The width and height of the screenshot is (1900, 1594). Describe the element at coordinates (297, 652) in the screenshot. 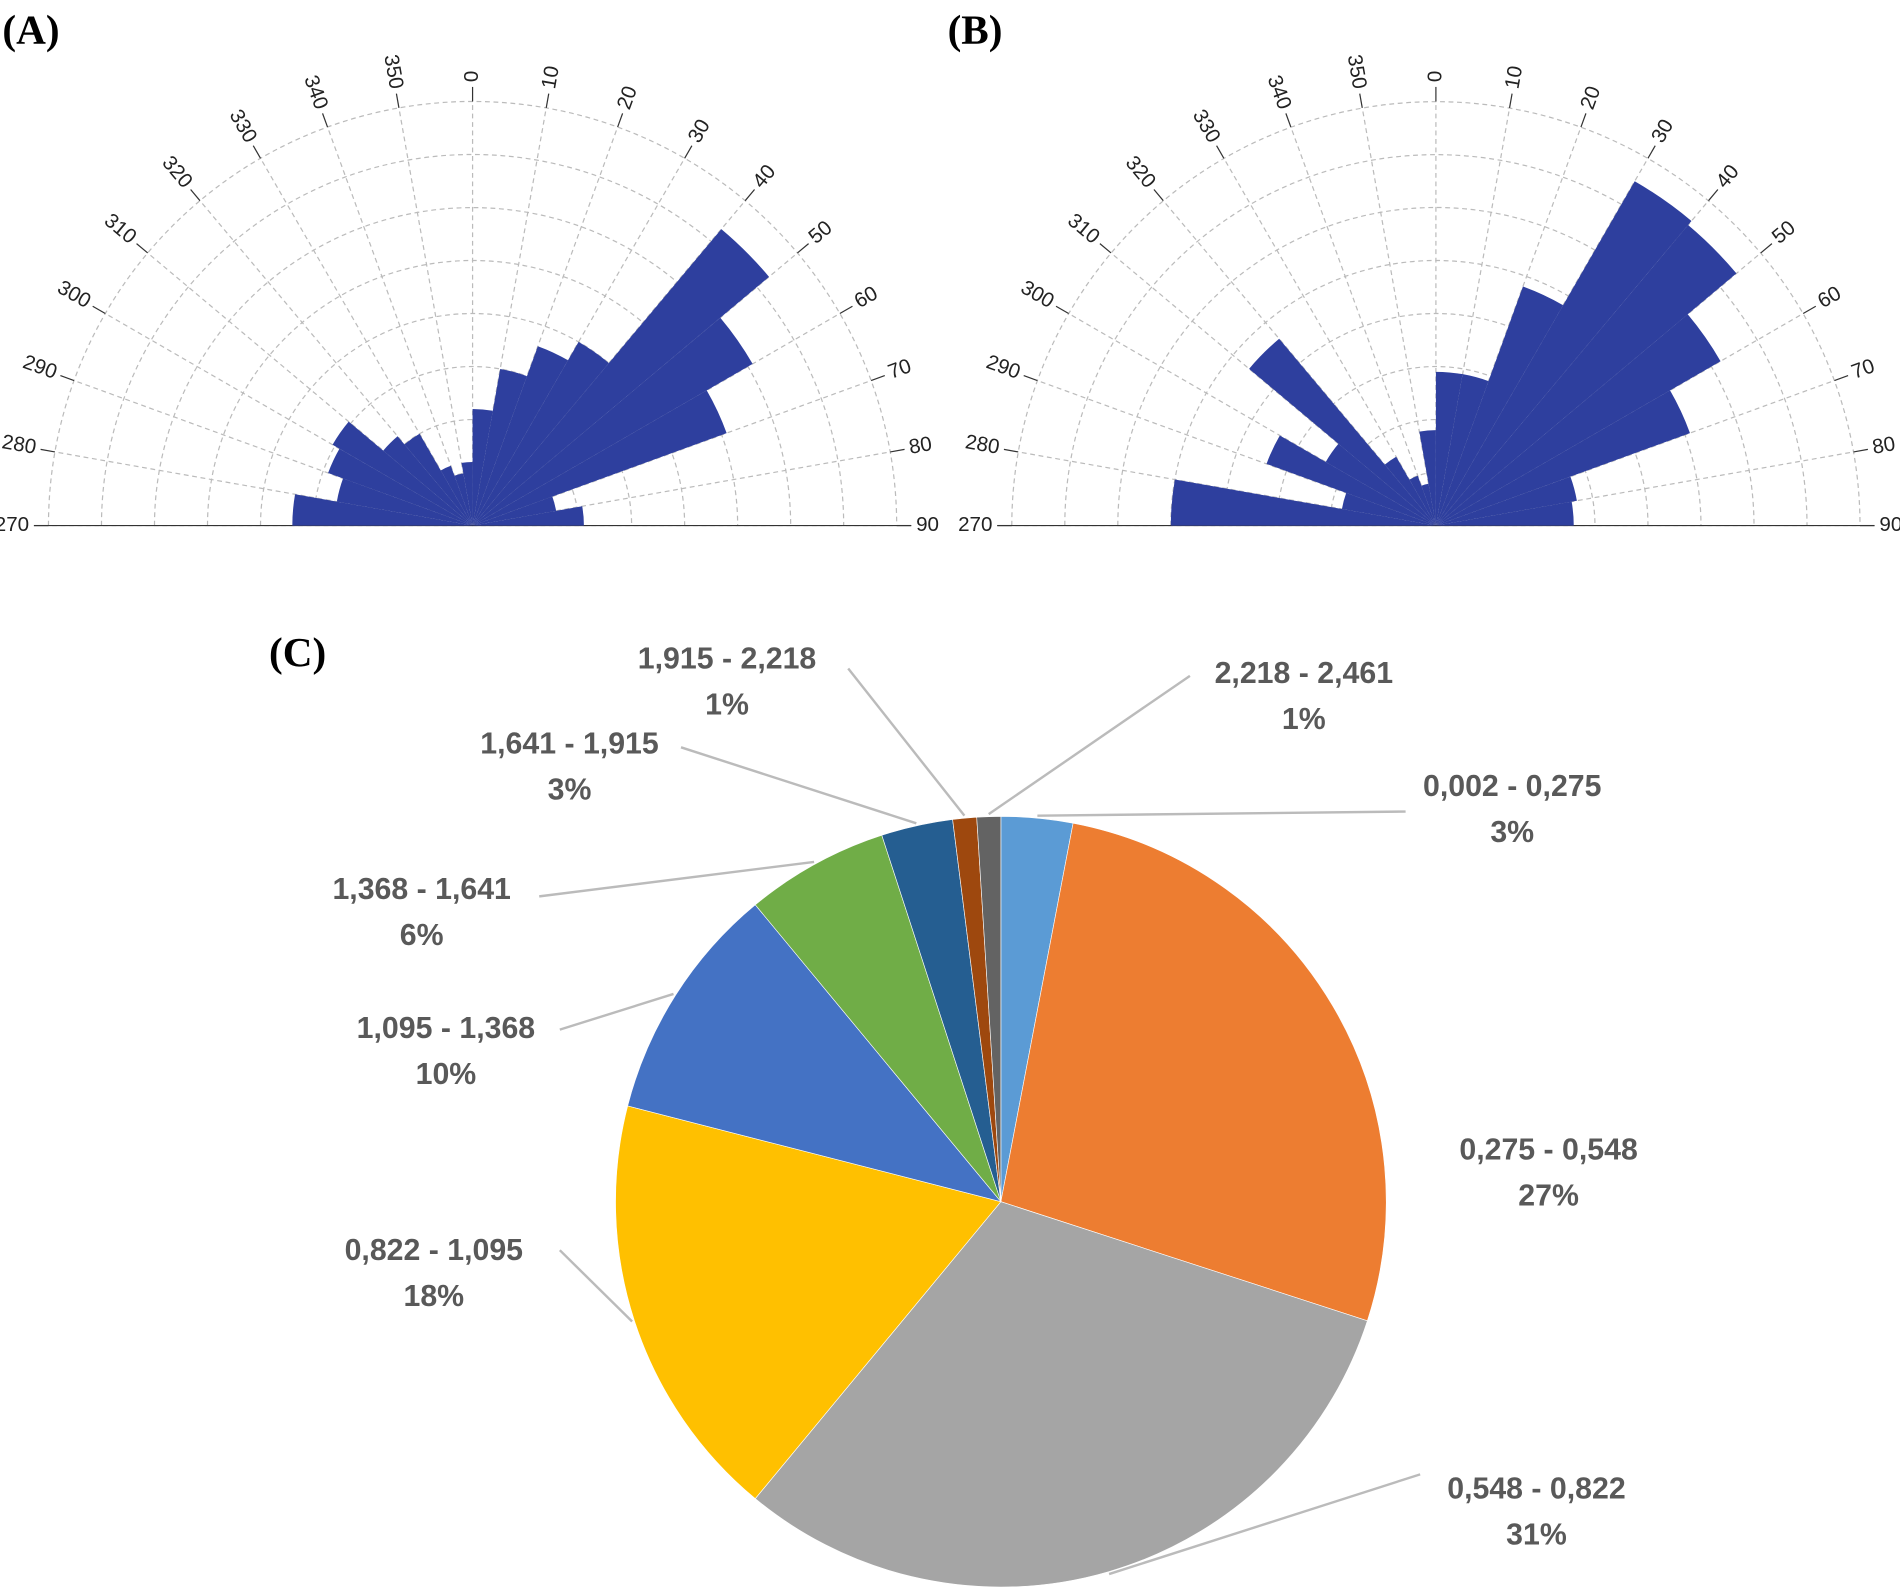

I see `panel-title: (C)` at that location.